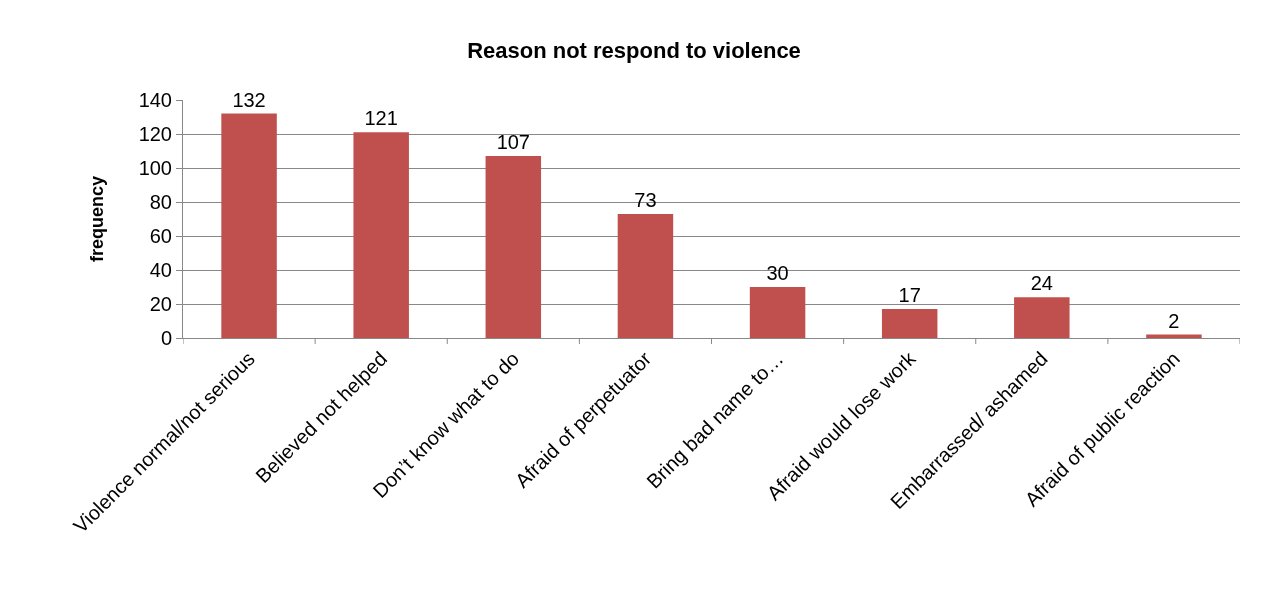  Describe the element at coordinates (249, 99) in the screenshot. I see `data-label: 132` at that location.